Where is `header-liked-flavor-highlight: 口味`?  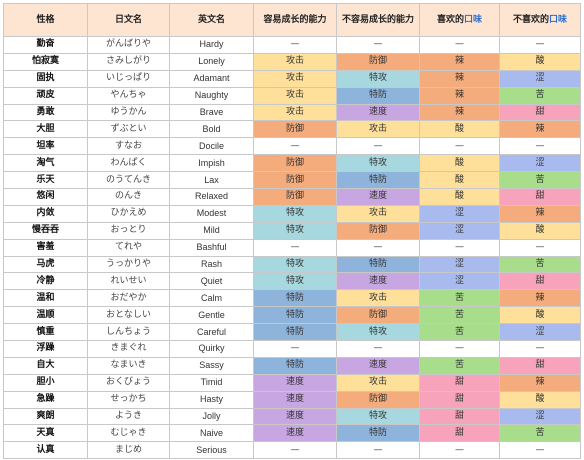 header-liked-flavor-highlight: 口味 is located at coordinates (473, 20).